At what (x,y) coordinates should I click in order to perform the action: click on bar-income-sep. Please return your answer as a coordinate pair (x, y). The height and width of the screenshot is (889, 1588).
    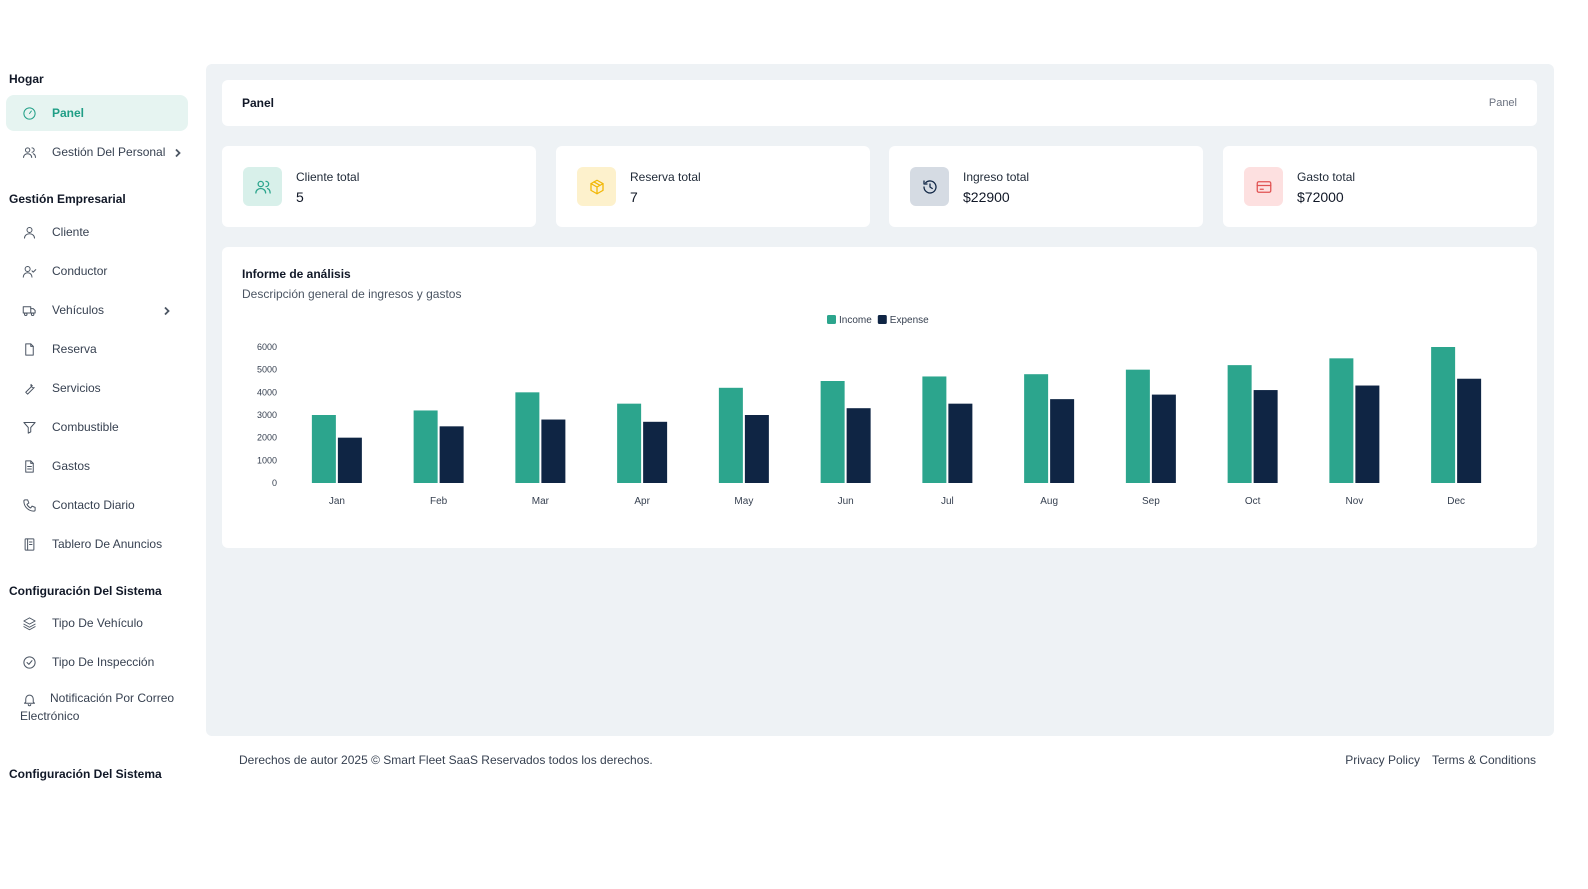
    Looking at the image, I should click on (1137, 426).